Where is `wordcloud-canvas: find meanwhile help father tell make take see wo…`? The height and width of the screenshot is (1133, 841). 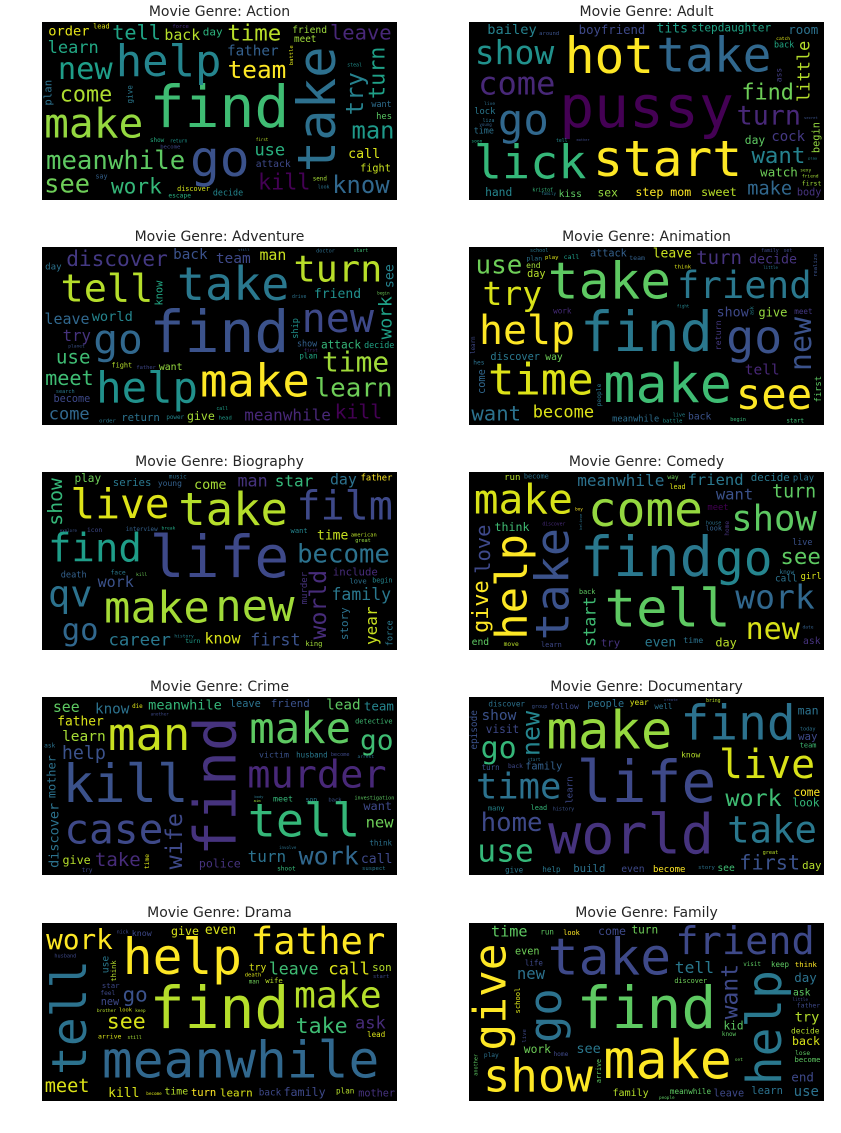
wordcloud-canvas: find meanwhile help father tell make take see wo… is located at coordinates (219, 1012).